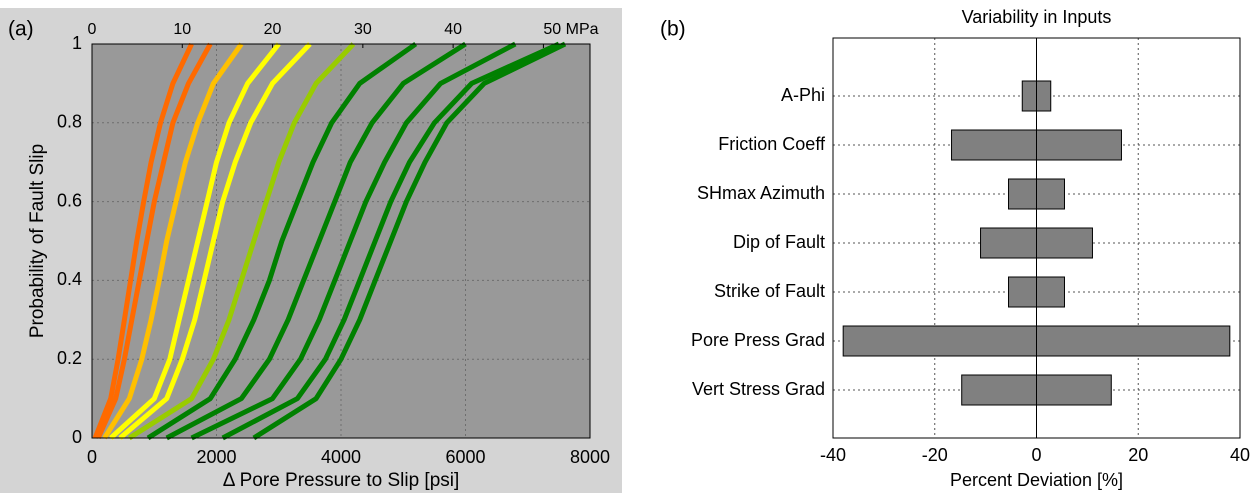  Describe the element at coordinates (758, 389) in the screenshot. I see `category-label: Vert Stress Grad` at that location.